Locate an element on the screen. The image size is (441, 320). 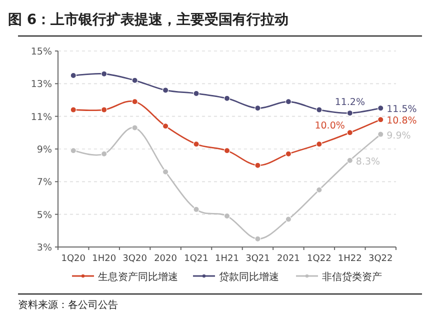
x-tick-label: 3Q22 is located at coordinates (380, 259).